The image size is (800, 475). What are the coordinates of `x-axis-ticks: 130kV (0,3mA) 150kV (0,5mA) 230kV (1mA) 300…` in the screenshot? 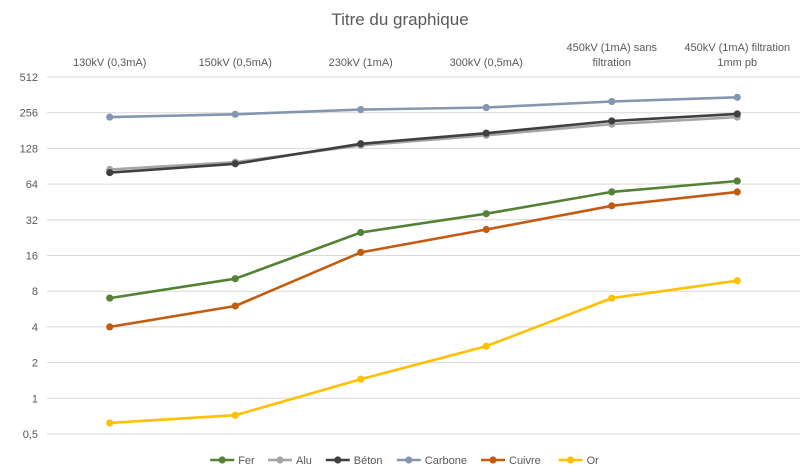 It's located at (431, 55).